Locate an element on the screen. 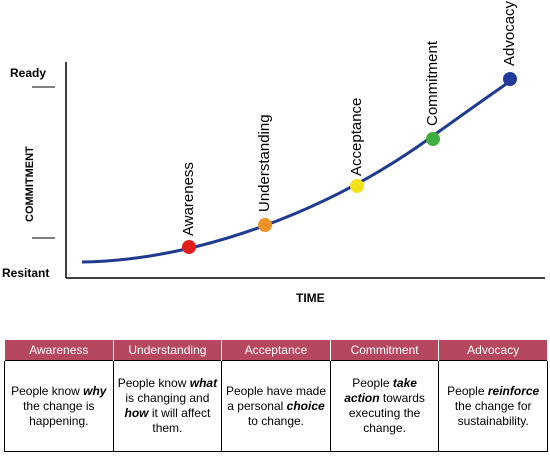 The width and height of the screenshot is (550, 459). stage-dot-awareness is located at coordinates (189, 247).